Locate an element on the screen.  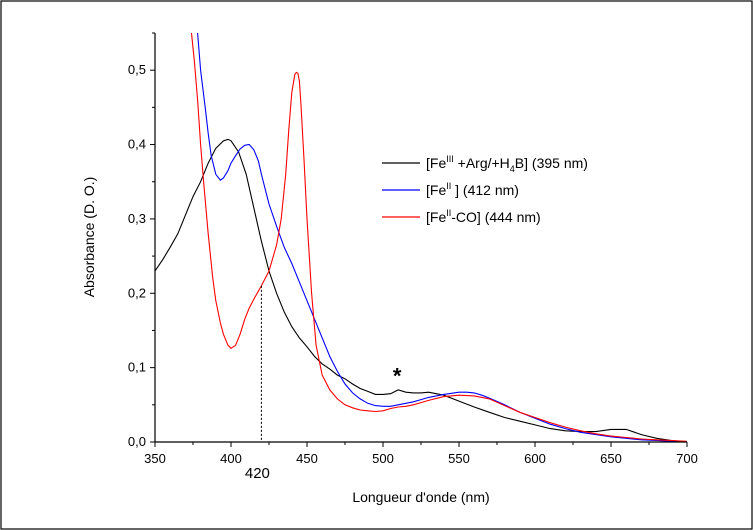
x-ticks: 350 400 450 500 550 600 650 700 is located at coordinates (421, 454).